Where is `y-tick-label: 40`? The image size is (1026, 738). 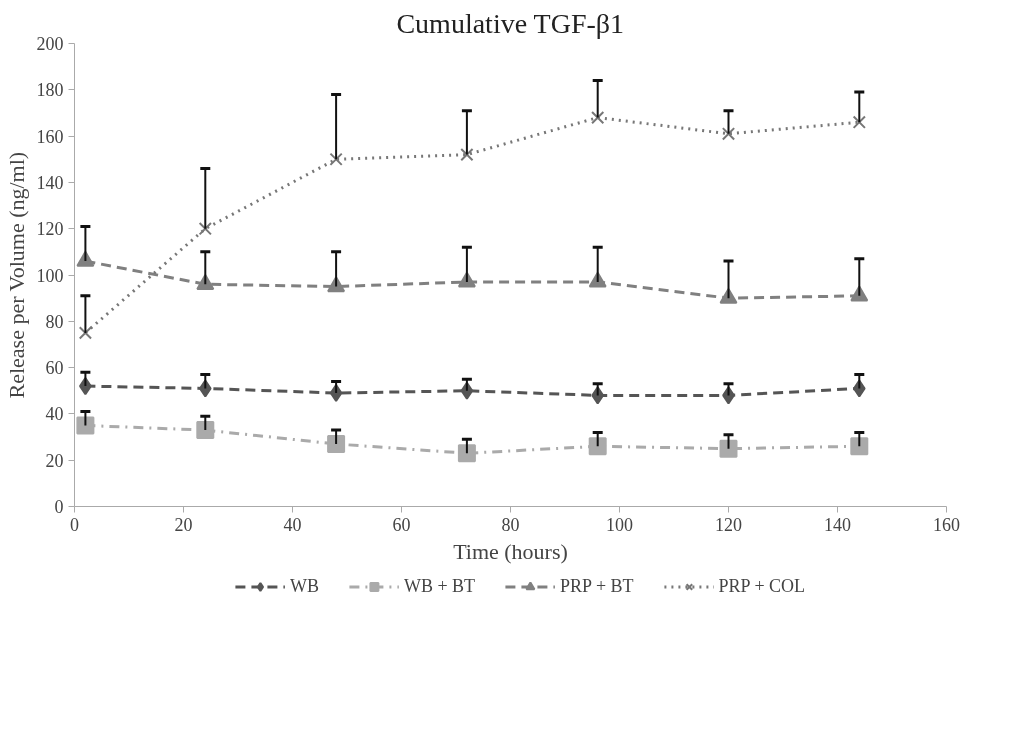 y-tick-label: 40 is located at coordinates (54, 414).